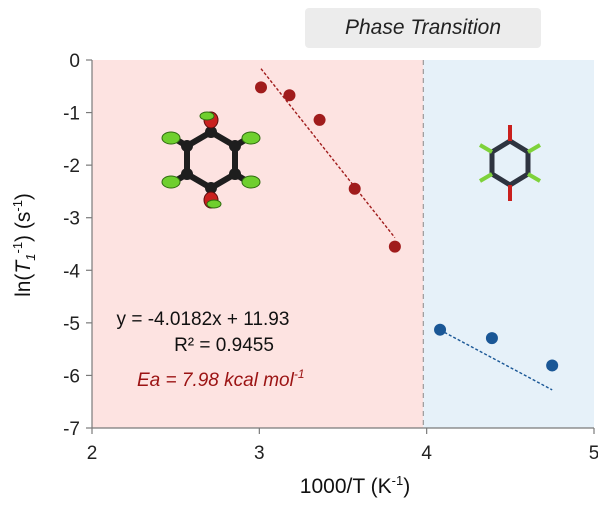 The height and width of the screenshot is (506, 598). I want to click on y-tick-label: -2, so click(71, 166).